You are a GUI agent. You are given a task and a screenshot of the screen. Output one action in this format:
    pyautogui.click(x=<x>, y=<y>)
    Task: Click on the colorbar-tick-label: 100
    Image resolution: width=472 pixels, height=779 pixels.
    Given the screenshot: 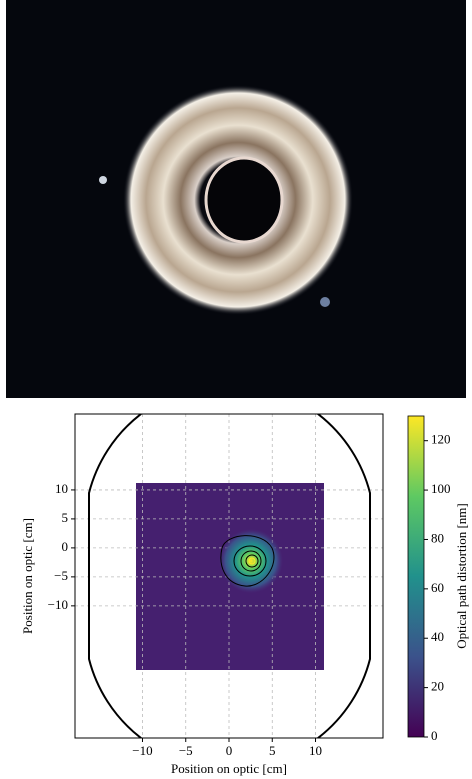 What is the action you would take?
    pyautogui.click(x=441, y=488)
    